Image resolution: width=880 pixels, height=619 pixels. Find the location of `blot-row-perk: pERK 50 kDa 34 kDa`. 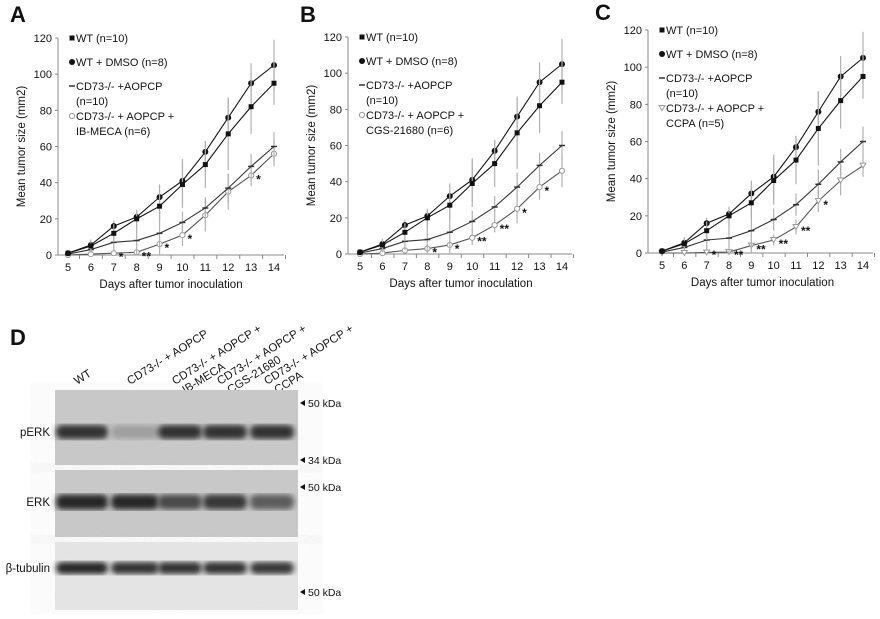

blot-row-perk: pERK 50 kDa 34 kDa is located at coordinates (180, 428).